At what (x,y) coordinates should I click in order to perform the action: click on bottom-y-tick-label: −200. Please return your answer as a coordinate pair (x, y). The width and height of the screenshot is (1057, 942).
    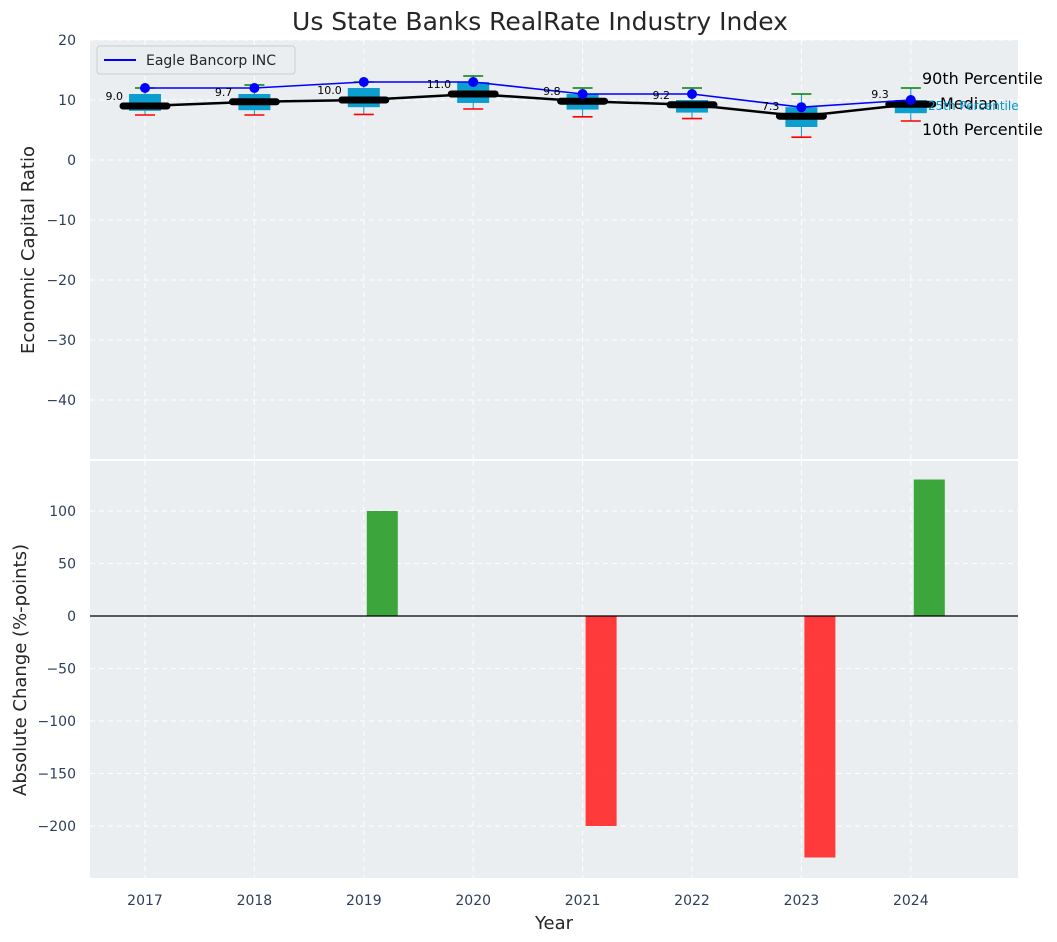
    Looking at the image, I should click on (57, 827).